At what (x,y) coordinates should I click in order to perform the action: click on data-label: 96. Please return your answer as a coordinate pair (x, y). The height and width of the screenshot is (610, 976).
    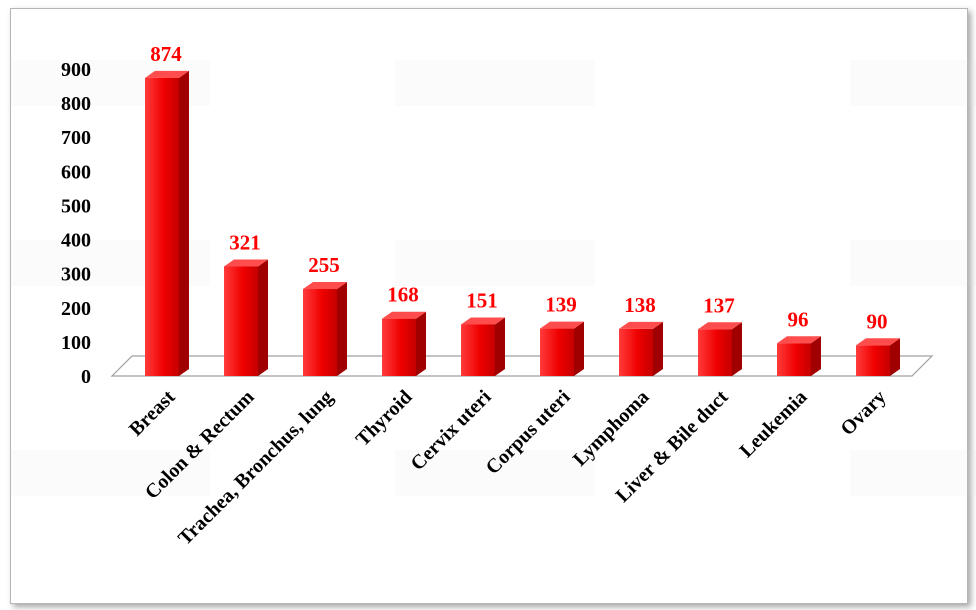
    Looking at the image, I should click on (798, 319).